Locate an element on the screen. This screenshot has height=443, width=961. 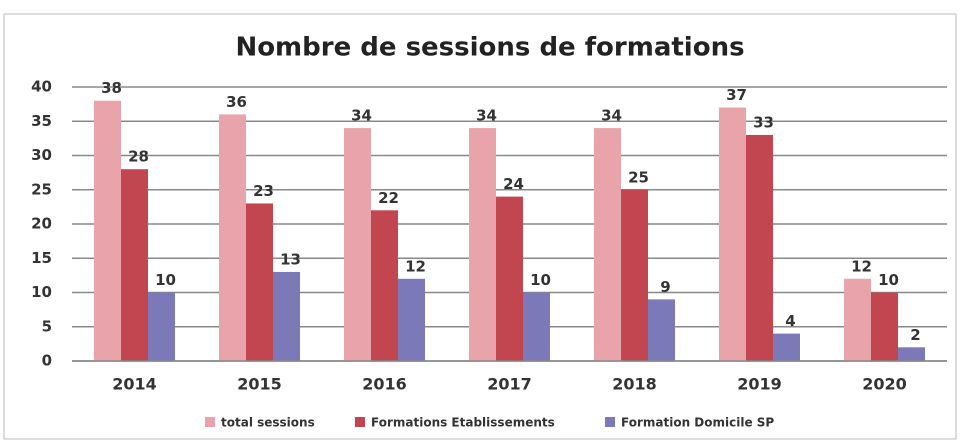
x-tick-label: 2019 is located at coordinates (759, 384).